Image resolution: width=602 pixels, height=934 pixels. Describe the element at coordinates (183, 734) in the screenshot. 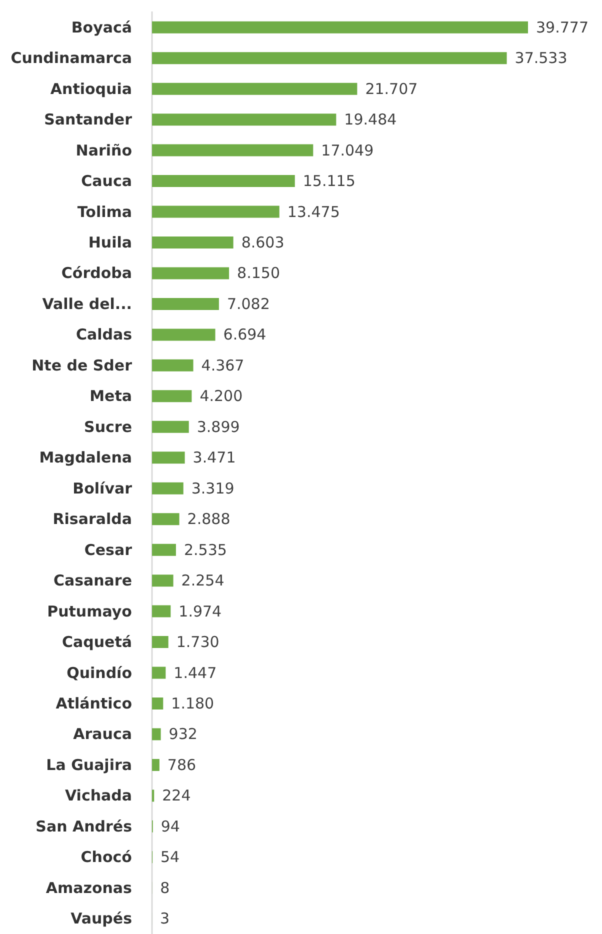

I see `data-label: 932` at that location.